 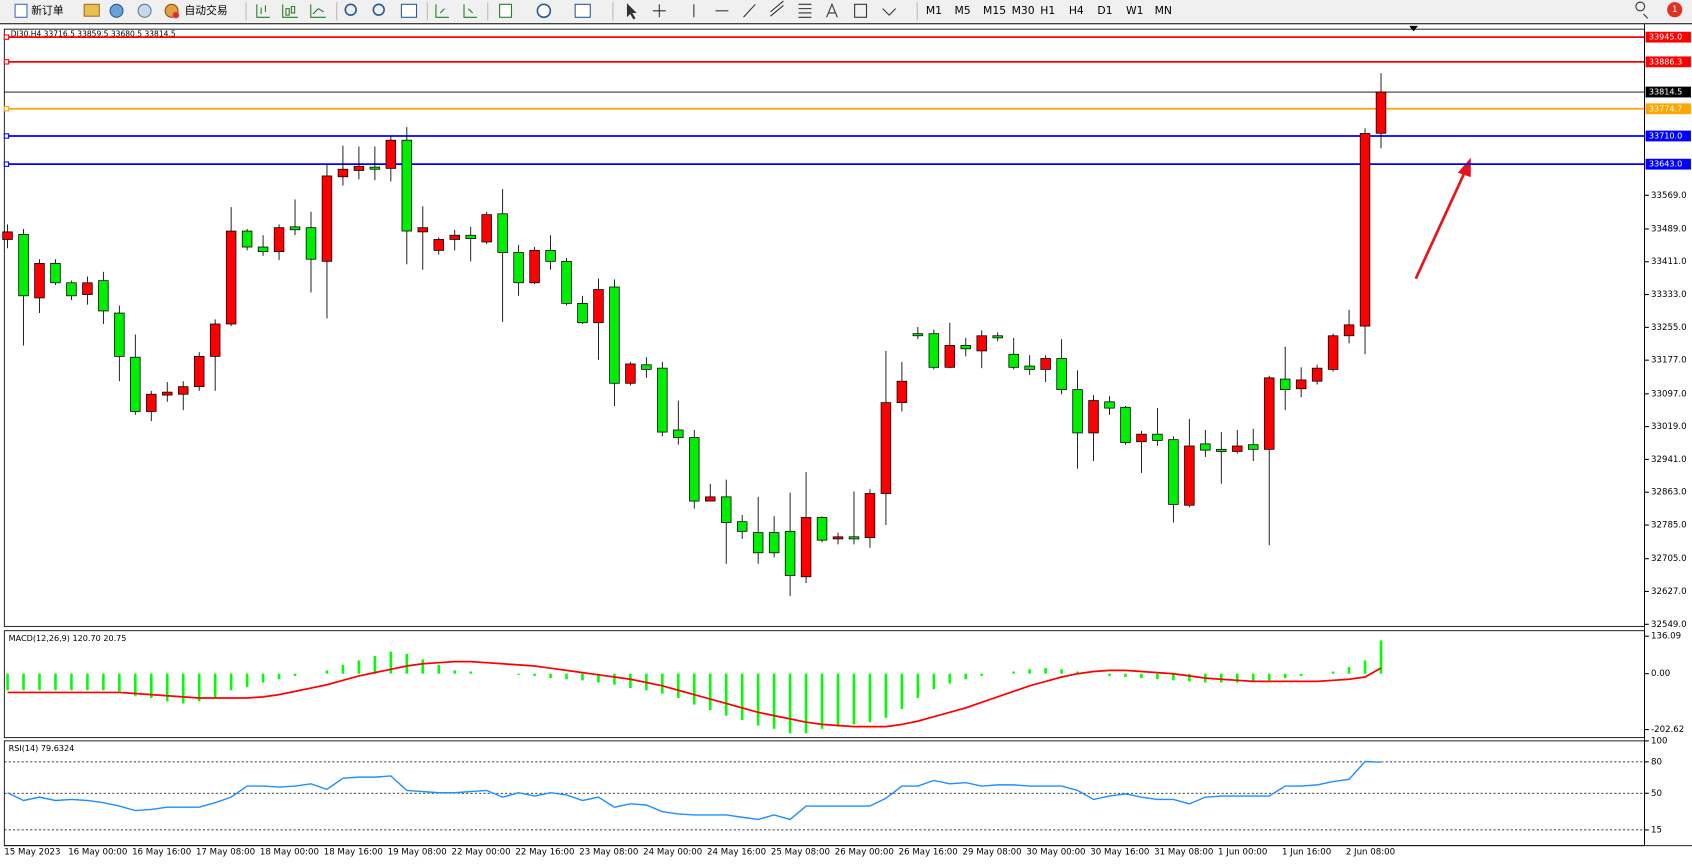 I want to click on level-label-bg, so click(x=1668, y=37).